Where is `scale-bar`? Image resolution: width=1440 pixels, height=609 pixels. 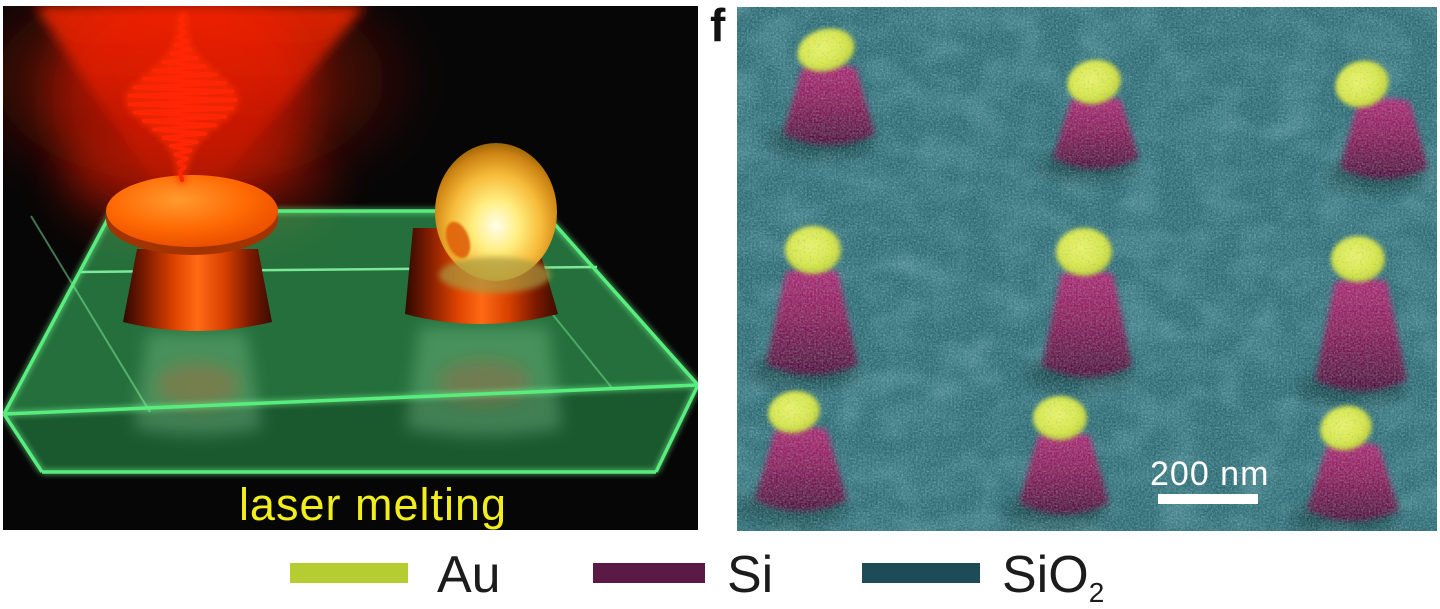
scale-bar is located at coordinates (1208, 499).